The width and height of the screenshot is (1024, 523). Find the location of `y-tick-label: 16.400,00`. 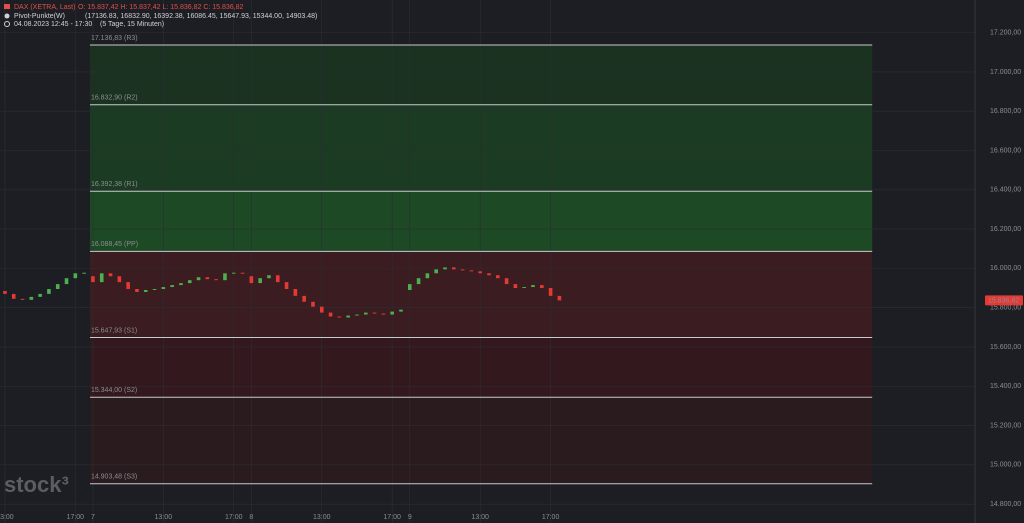

y-tick-label: 16.400,00 is located at coordinates (1005, 190).